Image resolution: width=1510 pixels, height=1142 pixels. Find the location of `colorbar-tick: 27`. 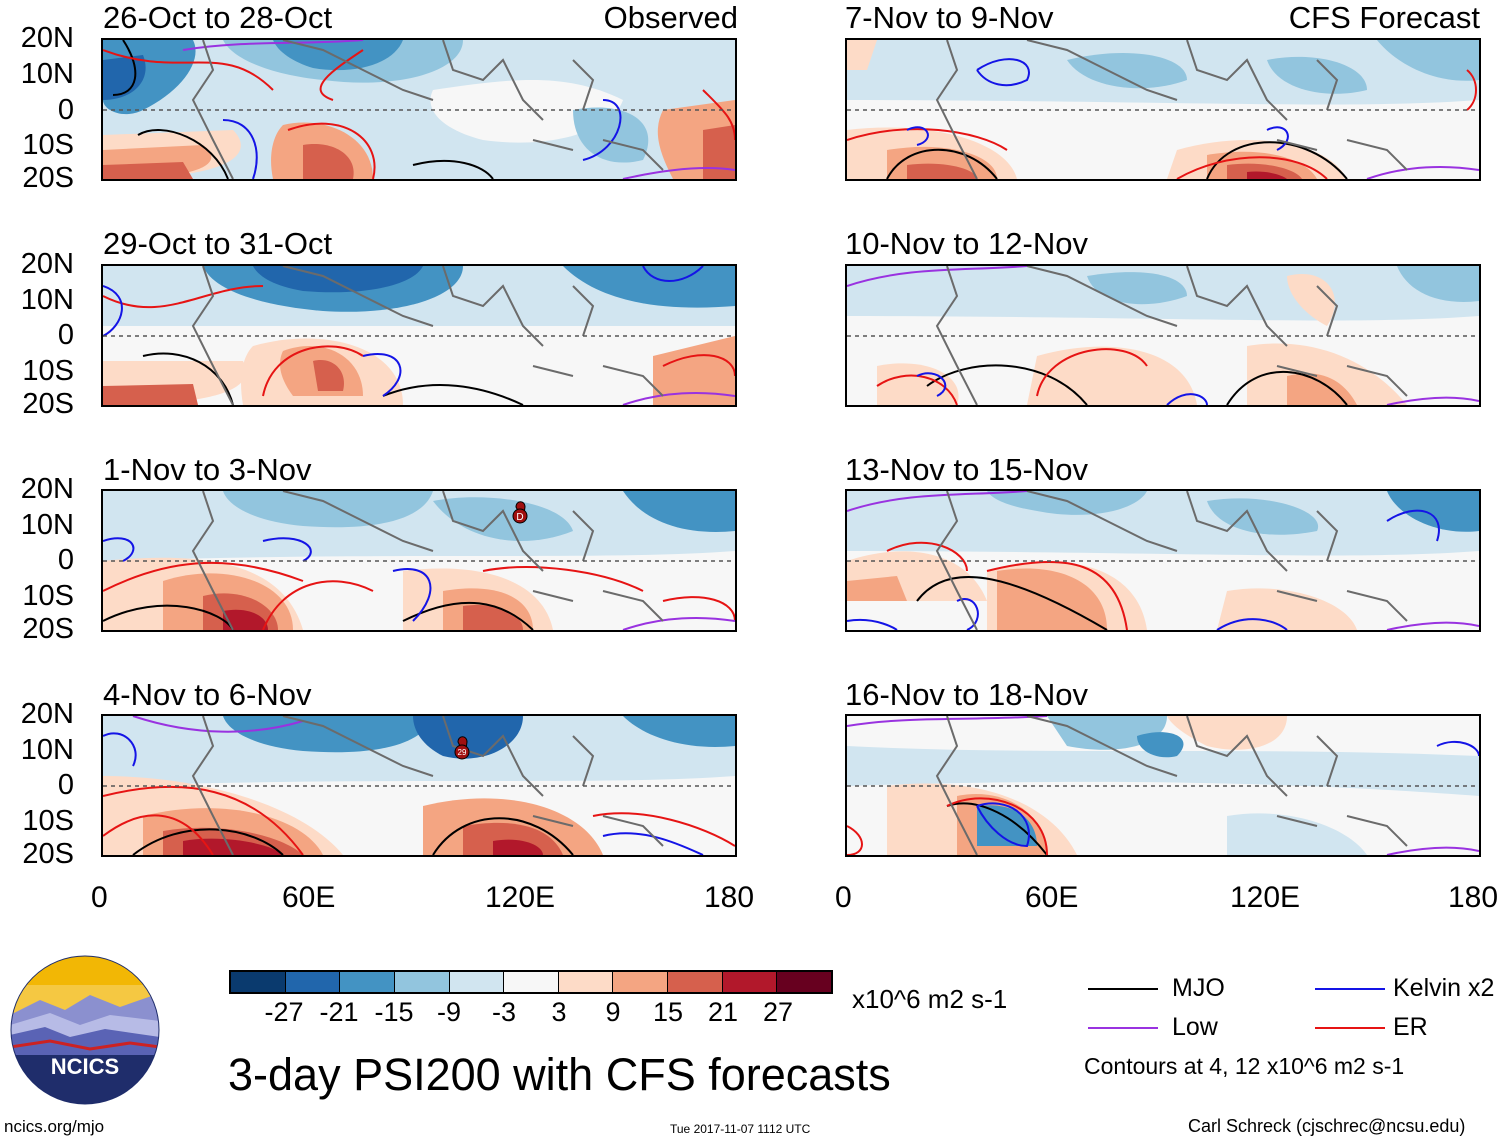

colorbar-tick: 27 is located at coordinates (778, 1012).